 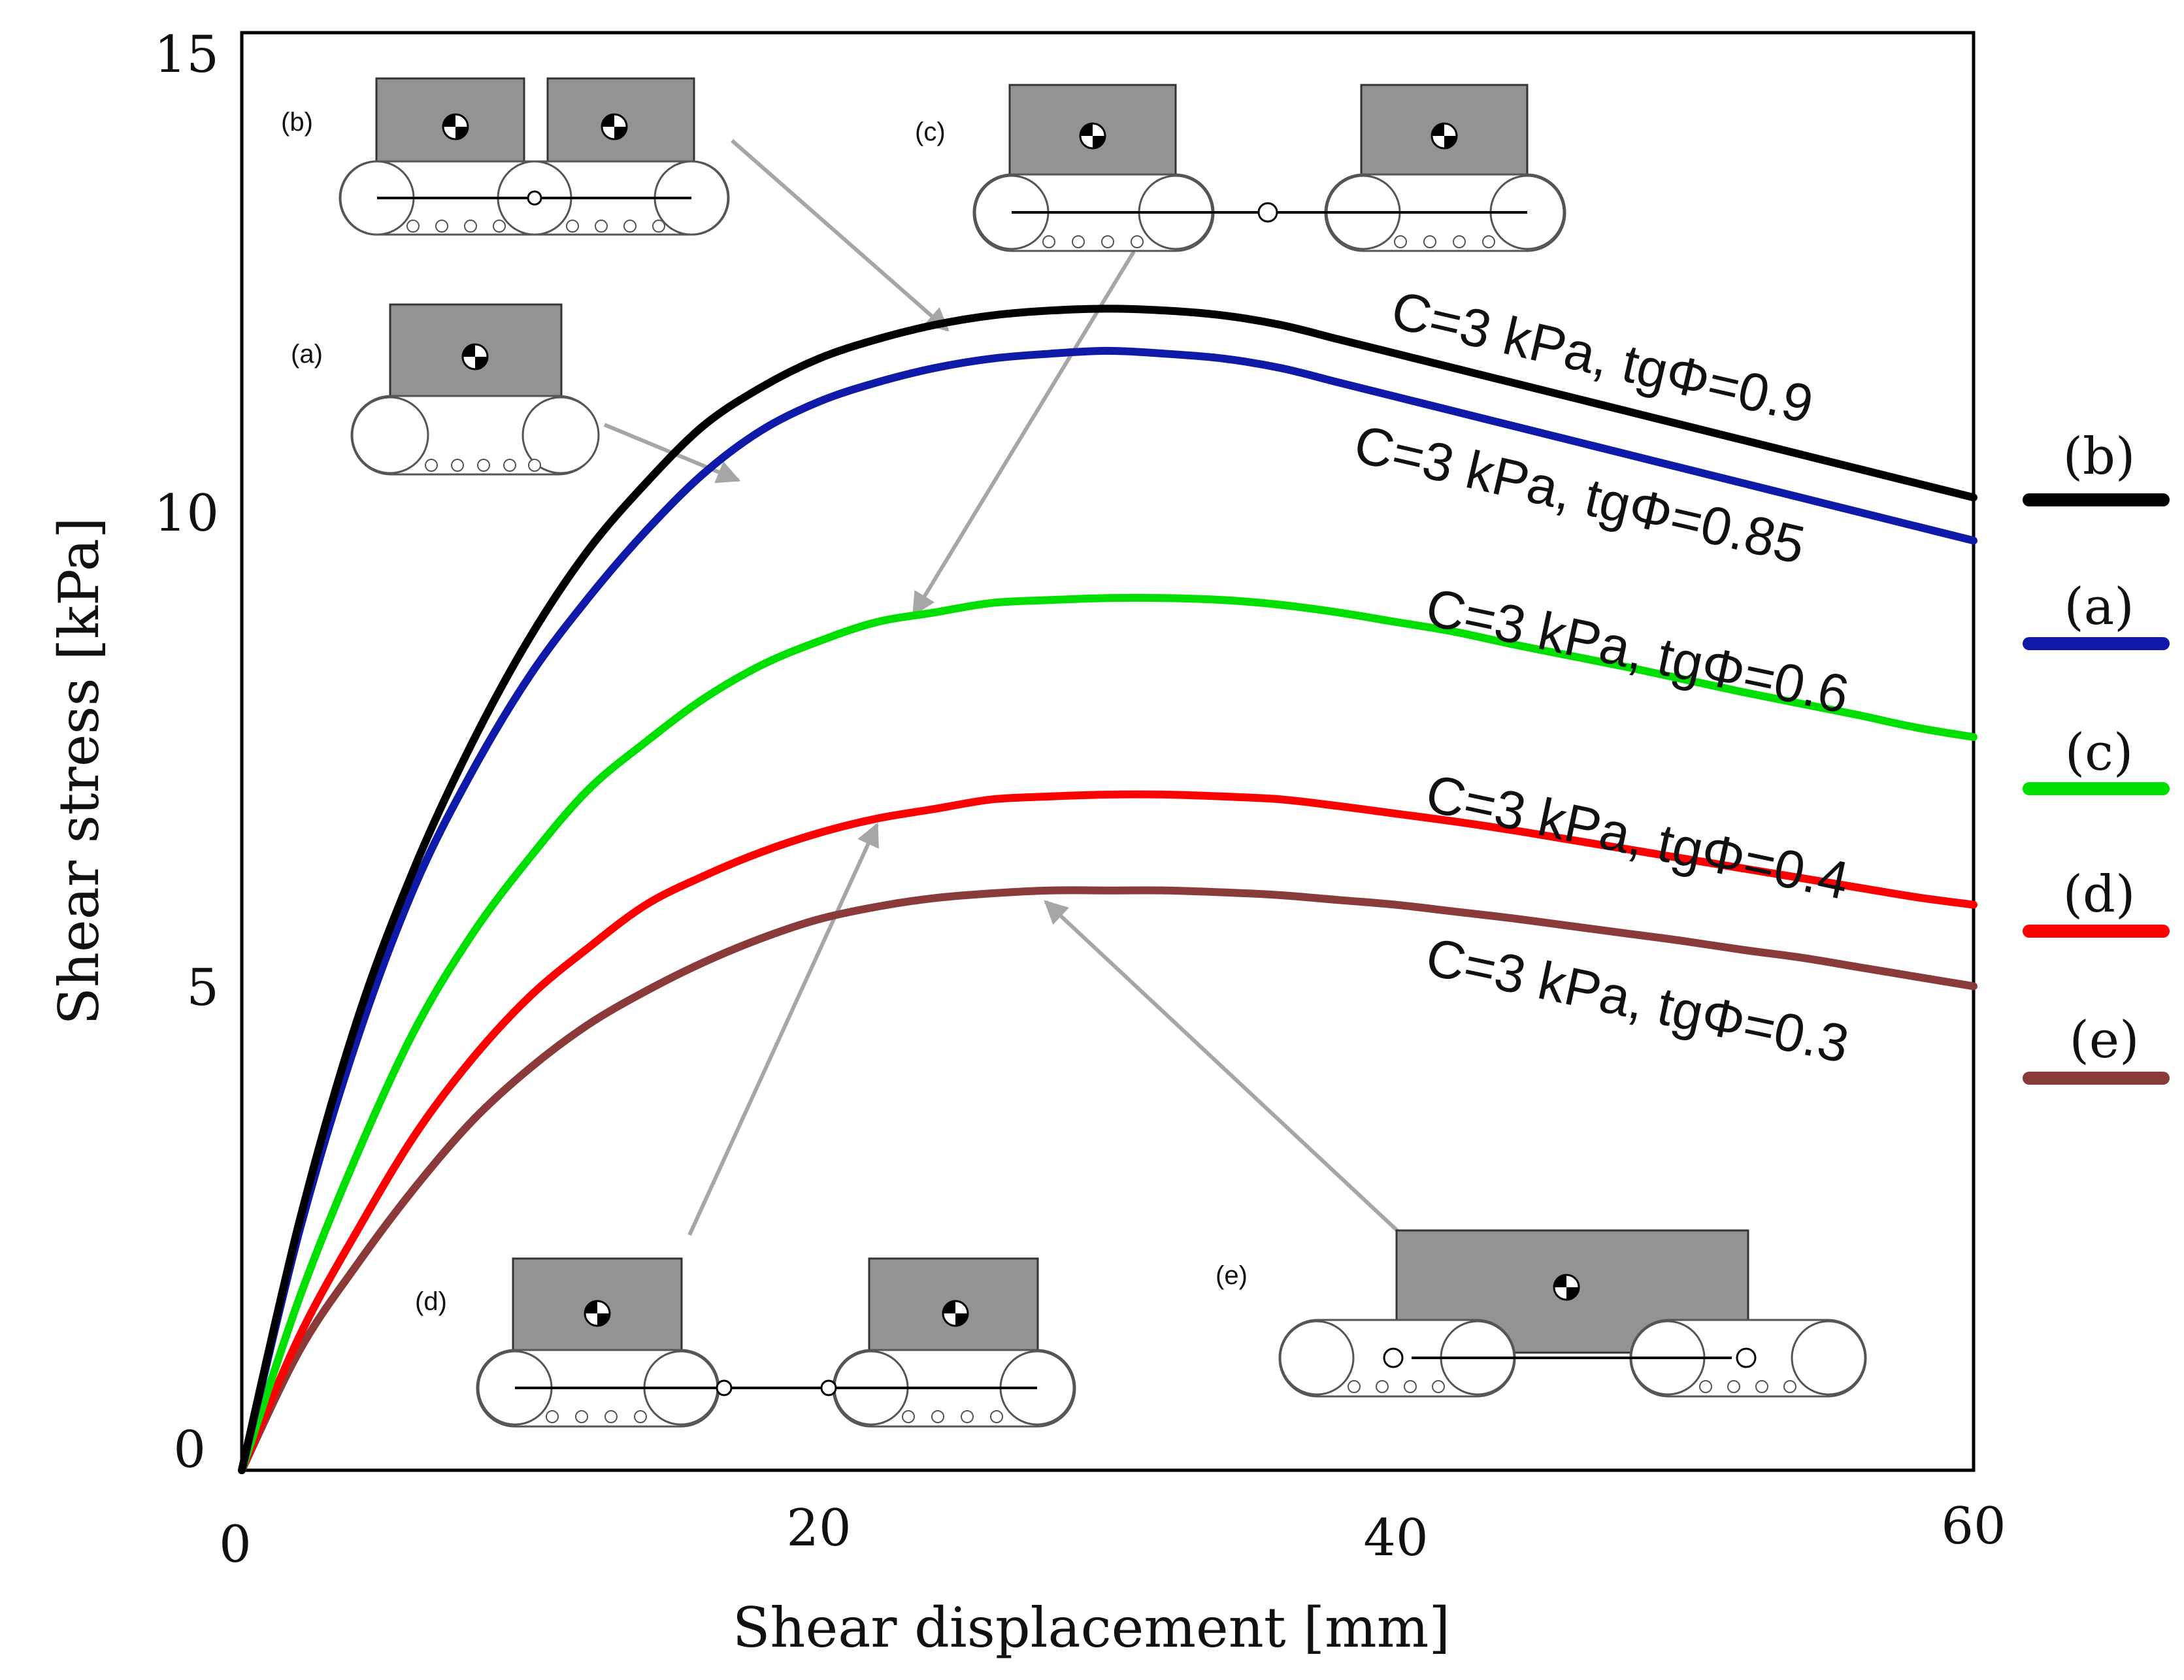 What do you see at coordinates (2099, 752) in the screenshot?
I see `legend-label-c: (c)` at bounding box center [2099, 752].